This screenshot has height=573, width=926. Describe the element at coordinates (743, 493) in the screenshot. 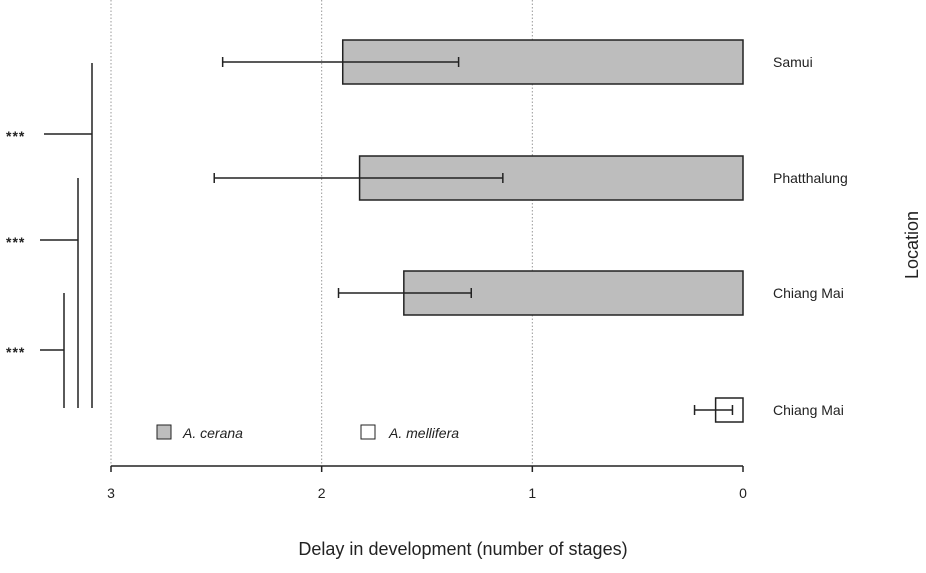

I see `x-tick-label-3: 0` at that location.